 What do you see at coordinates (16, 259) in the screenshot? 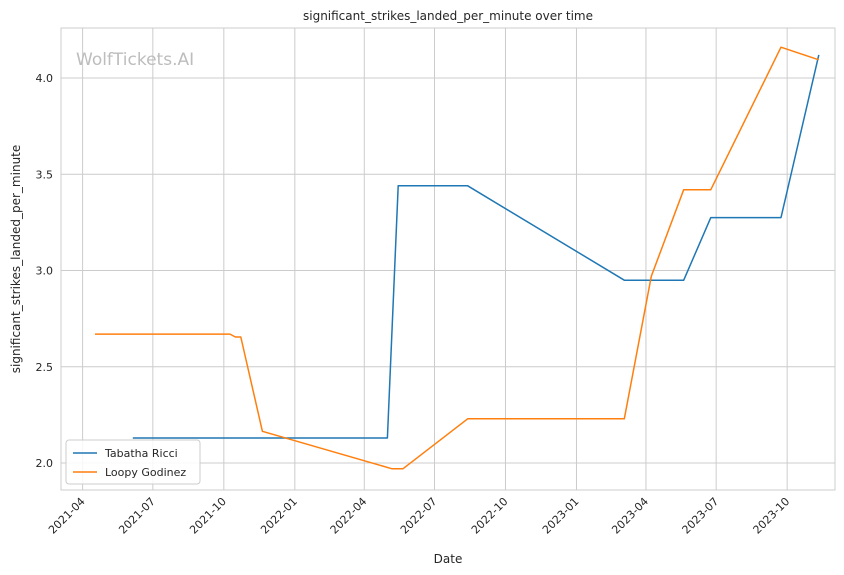
I see `y-axis-title: significant_strikes_landed_per_minute` at bounding box center [16, 259].